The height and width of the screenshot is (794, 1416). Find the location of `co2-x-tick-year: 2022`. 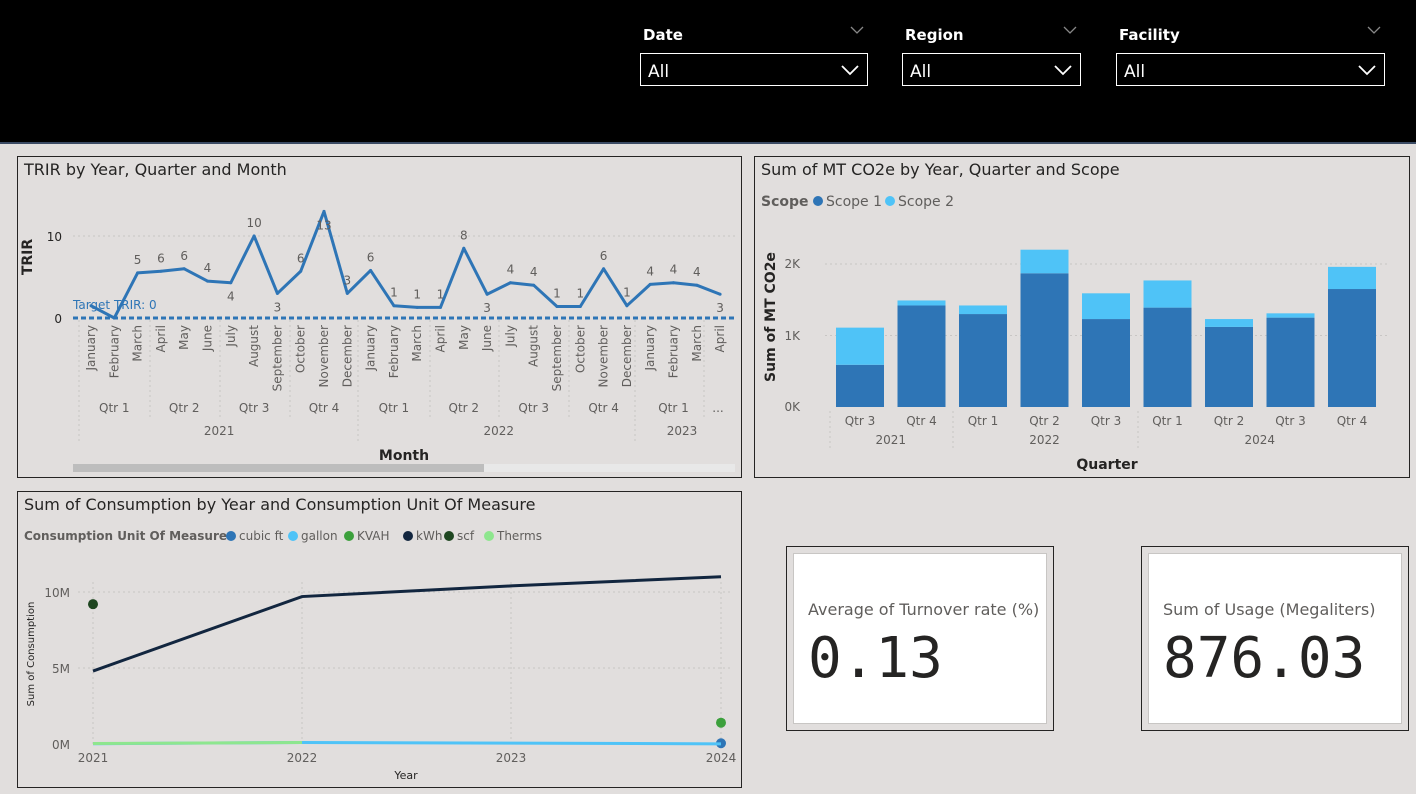

co2-x-tick-year: 2022 is located at coordinates (1044, 440).